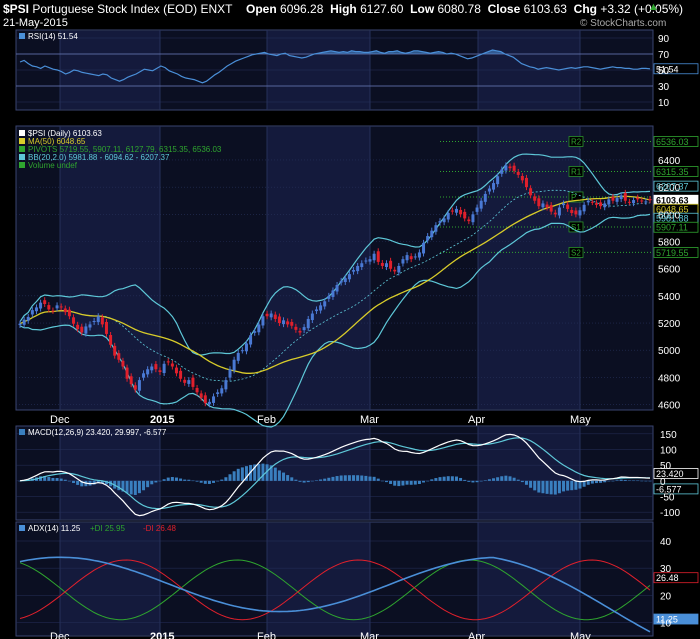 This screenshot has height=639, width=700. I want to click on adx-y-tick: 30, so click(666, 569).